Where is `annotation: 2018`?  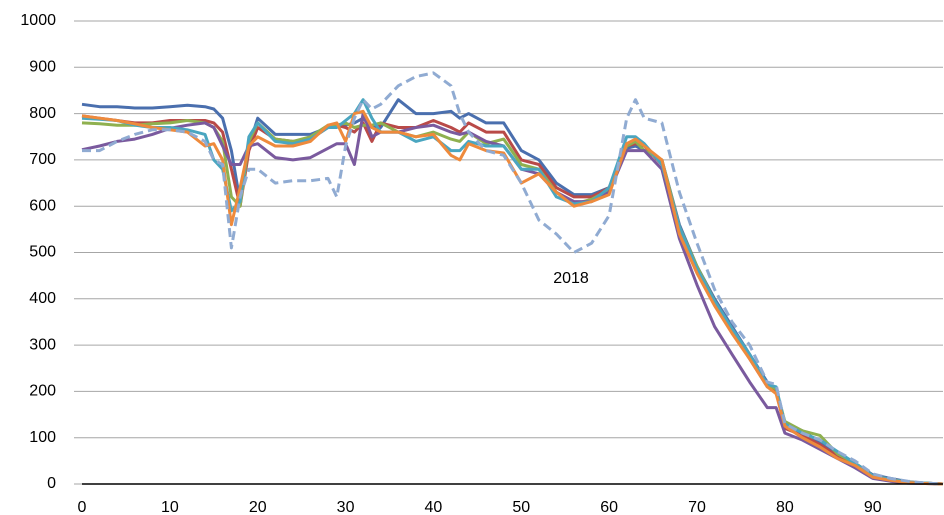
annotation: 2018 is located at coordinates (571, 278).